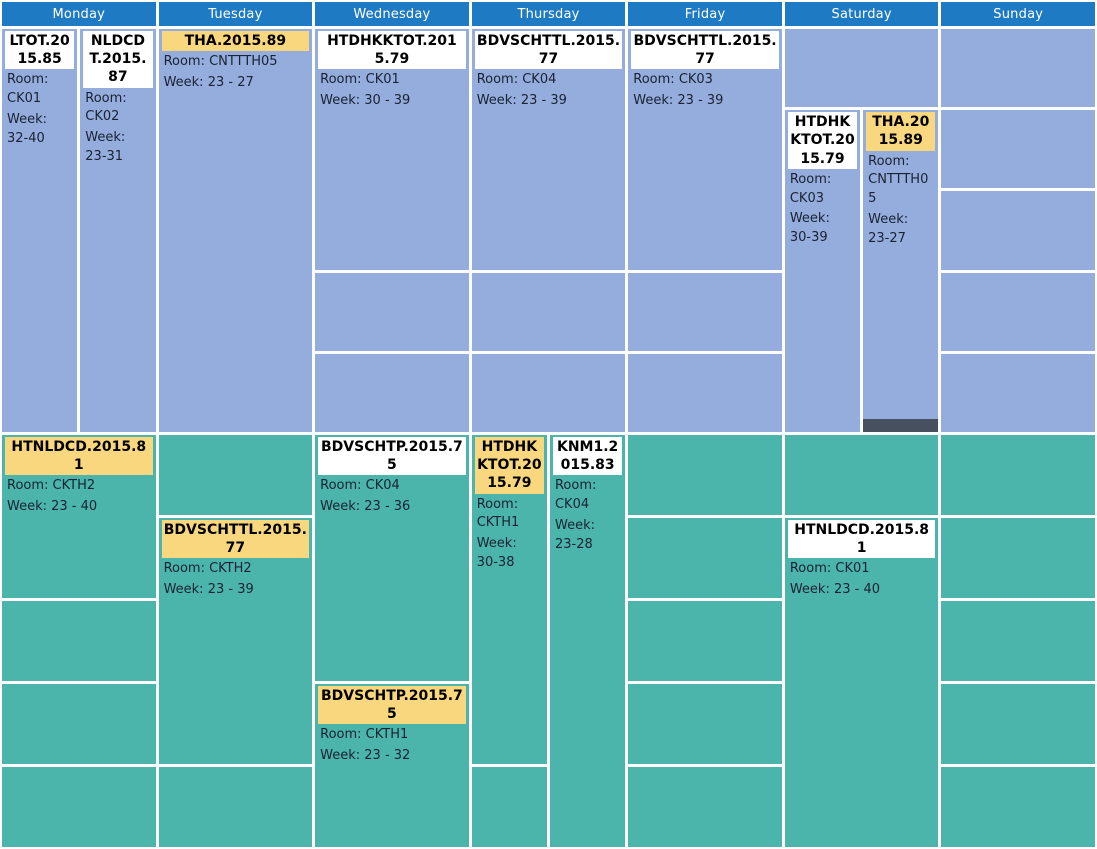  Describe the element at coordinates (208, 83) in the screenshot. I see `event-week: Week: 23 - 27` at that location.